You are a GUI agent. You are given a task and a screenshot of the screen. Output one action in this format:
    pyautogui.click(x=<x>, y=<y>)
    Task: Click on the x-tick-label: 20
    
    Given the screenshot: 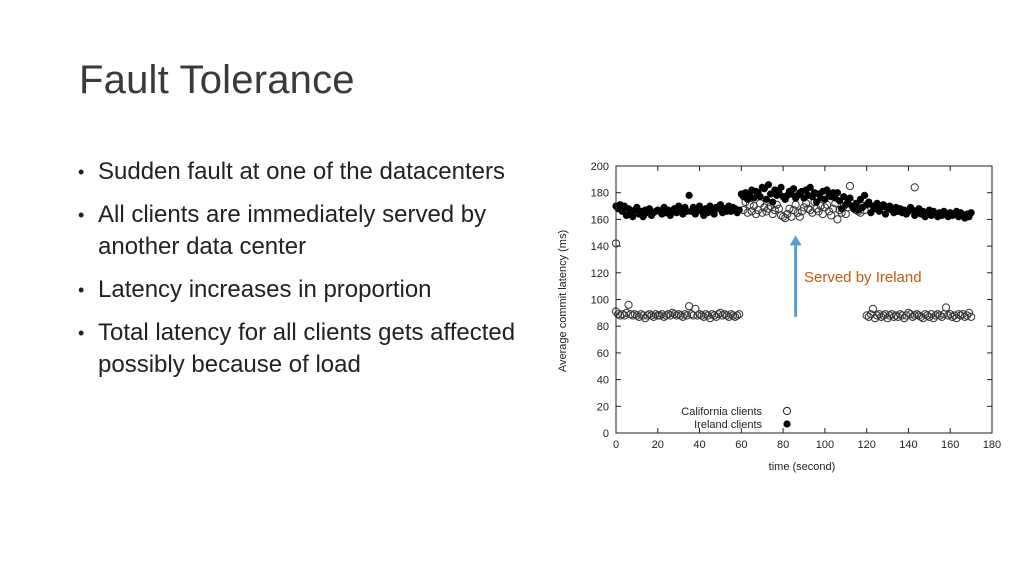 What is the action you would take?
    pyautogui.click(x=658, y=445)
    